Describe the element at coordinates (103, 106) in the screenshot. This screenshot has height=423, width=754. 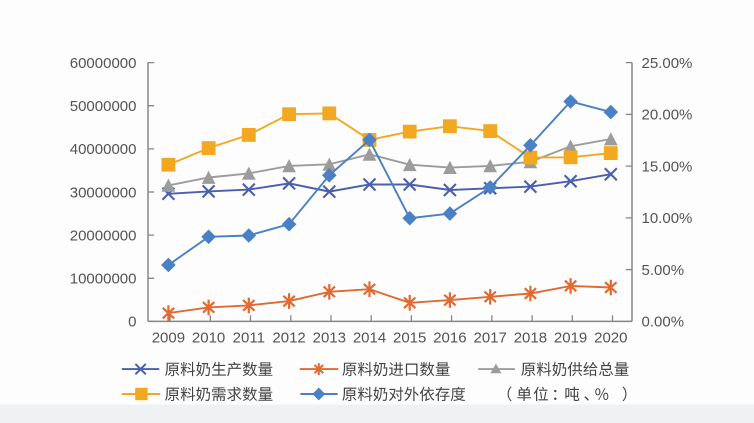
I see `svg-text: 50000000` at that location.